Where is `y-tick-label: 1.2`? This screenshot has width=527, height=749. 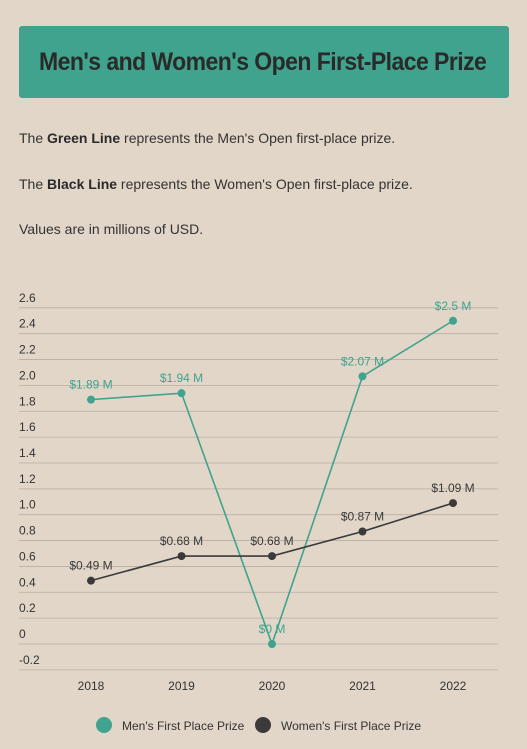
y-tick-label: 1.2 is located at coordinates (27, 479).